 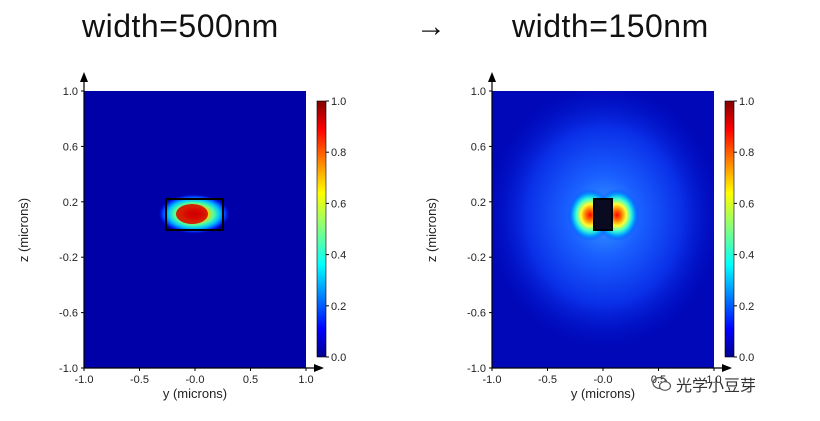 I want to click on y-tick-label-right: -1.0, so click(x=476, y=369).